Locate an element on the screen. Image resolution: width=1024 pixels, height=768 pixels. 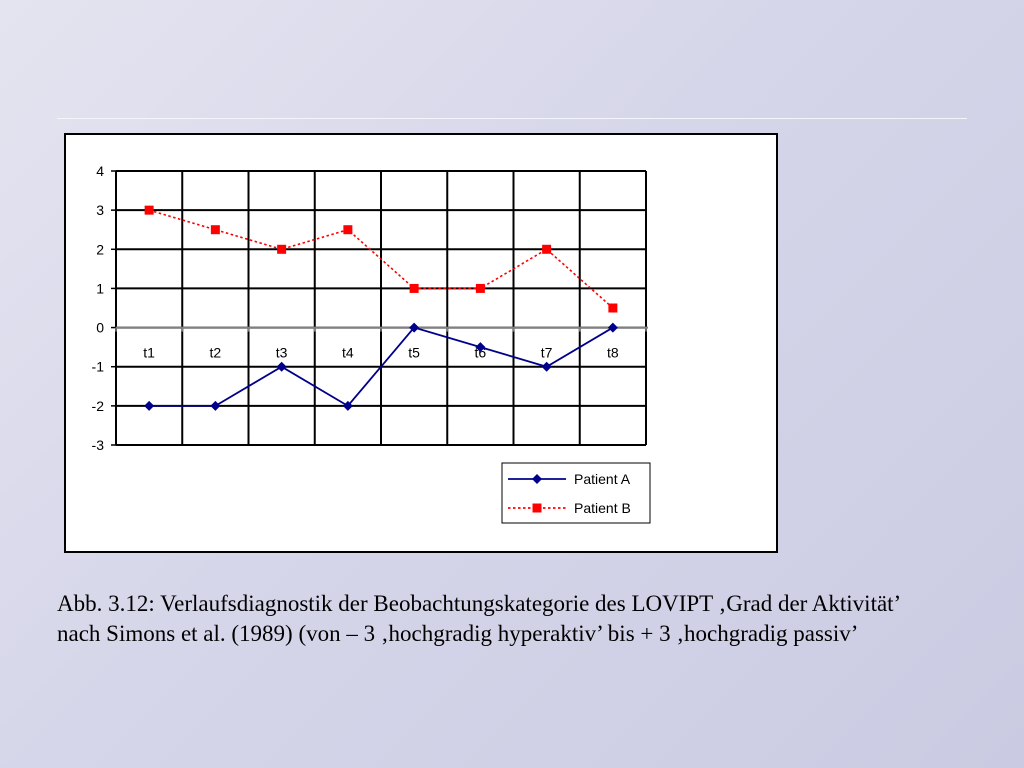
y-tick-label-3: 3 is located at coordinates (100, 210).